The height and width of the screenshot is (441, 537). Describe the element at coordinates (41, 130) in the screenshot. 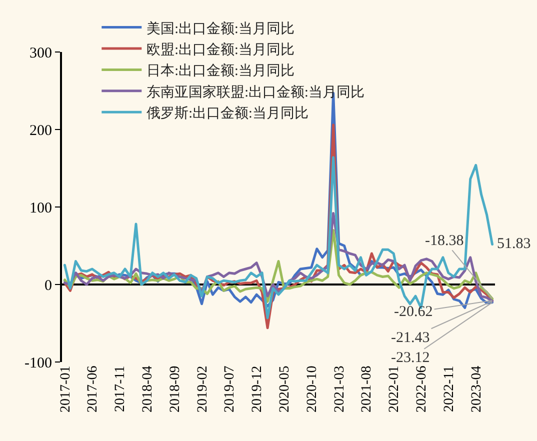

I see `y-tick-label: 200` at that location.